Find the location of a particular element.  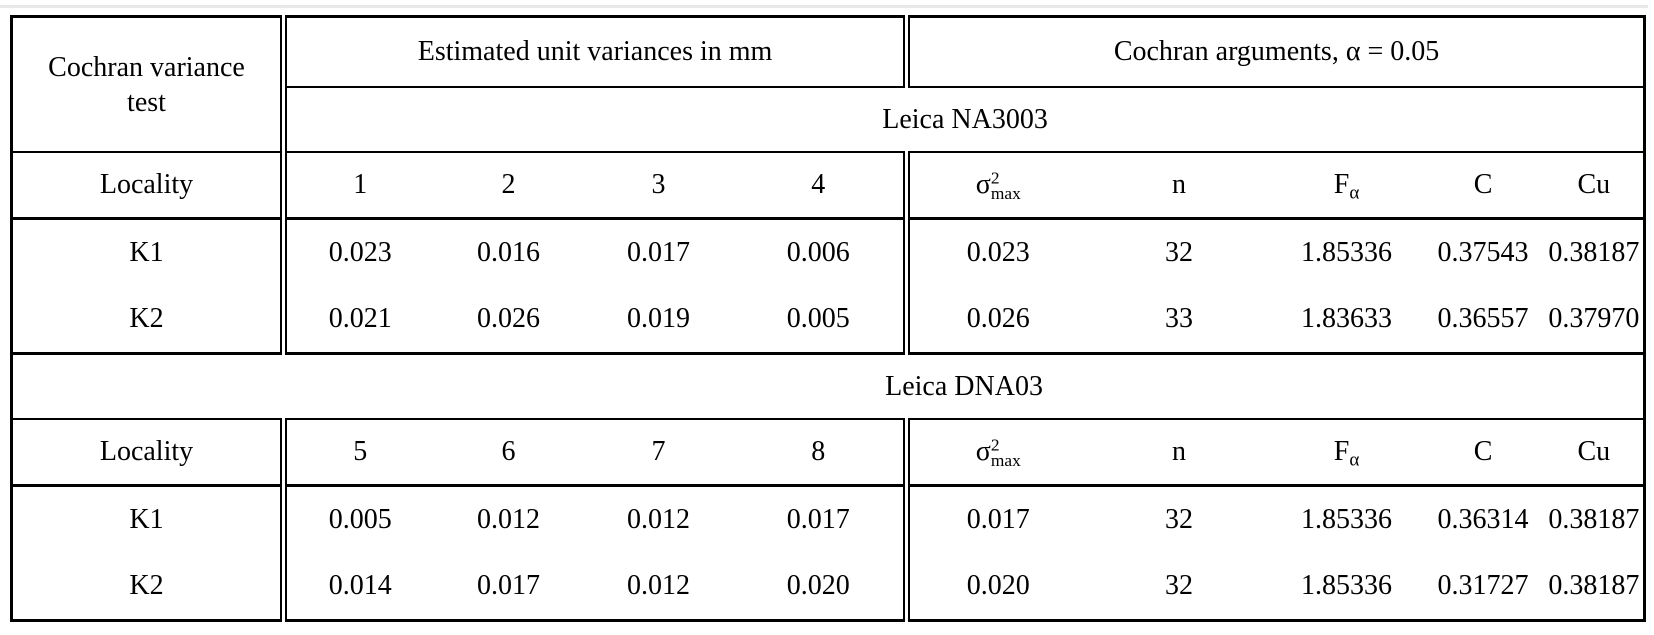

instrument-row-dna03: Leica DNA03 is located at coordinates (828, 386).